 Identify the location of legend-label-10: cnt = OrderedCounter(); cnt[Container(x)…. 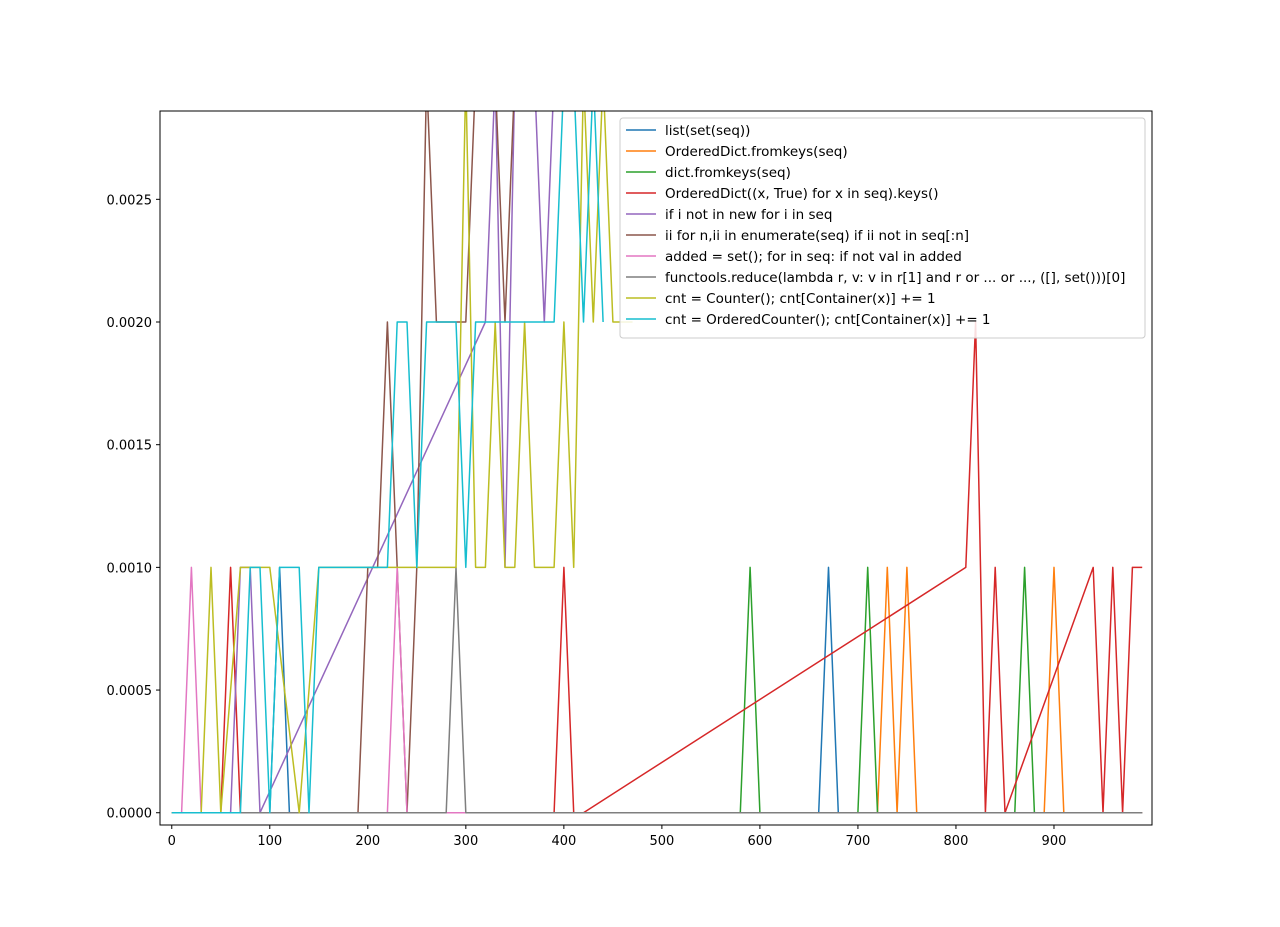
(828, 320).